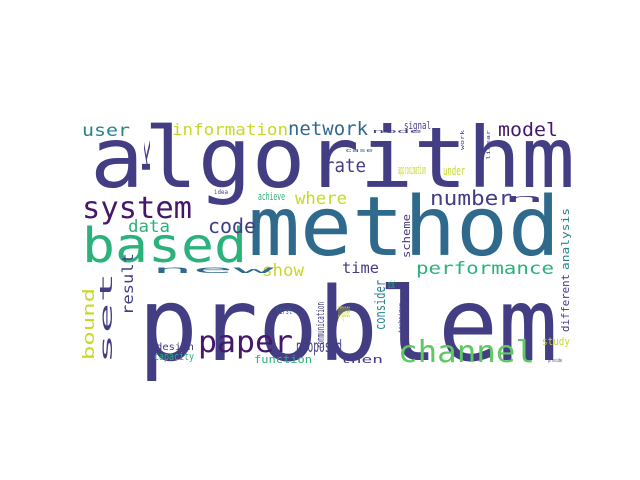  I want to click on word-network: network, so click(328, 129).